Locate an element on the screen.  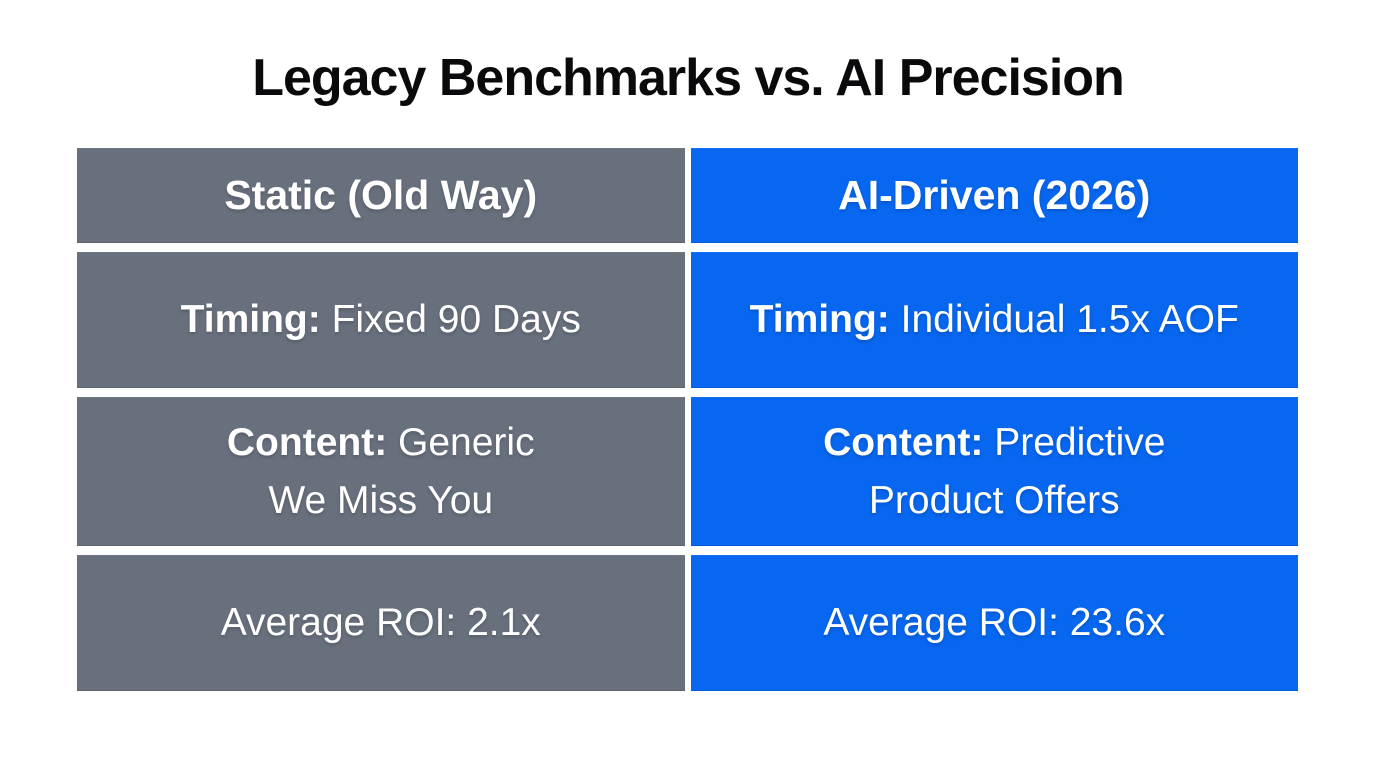
roi-value-legacy: Average ROI: 2.1x is located at coordinates (380, 623).